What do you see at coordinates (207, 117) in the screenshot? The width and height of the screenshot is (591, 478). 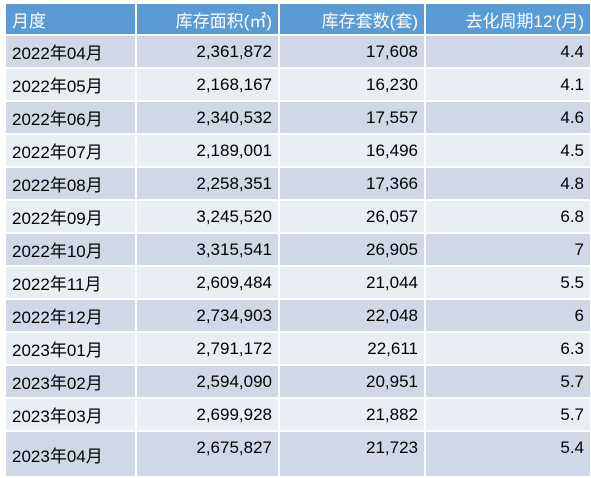 I see `cell-area: 2,340,532` at bounding box center [207, 117].